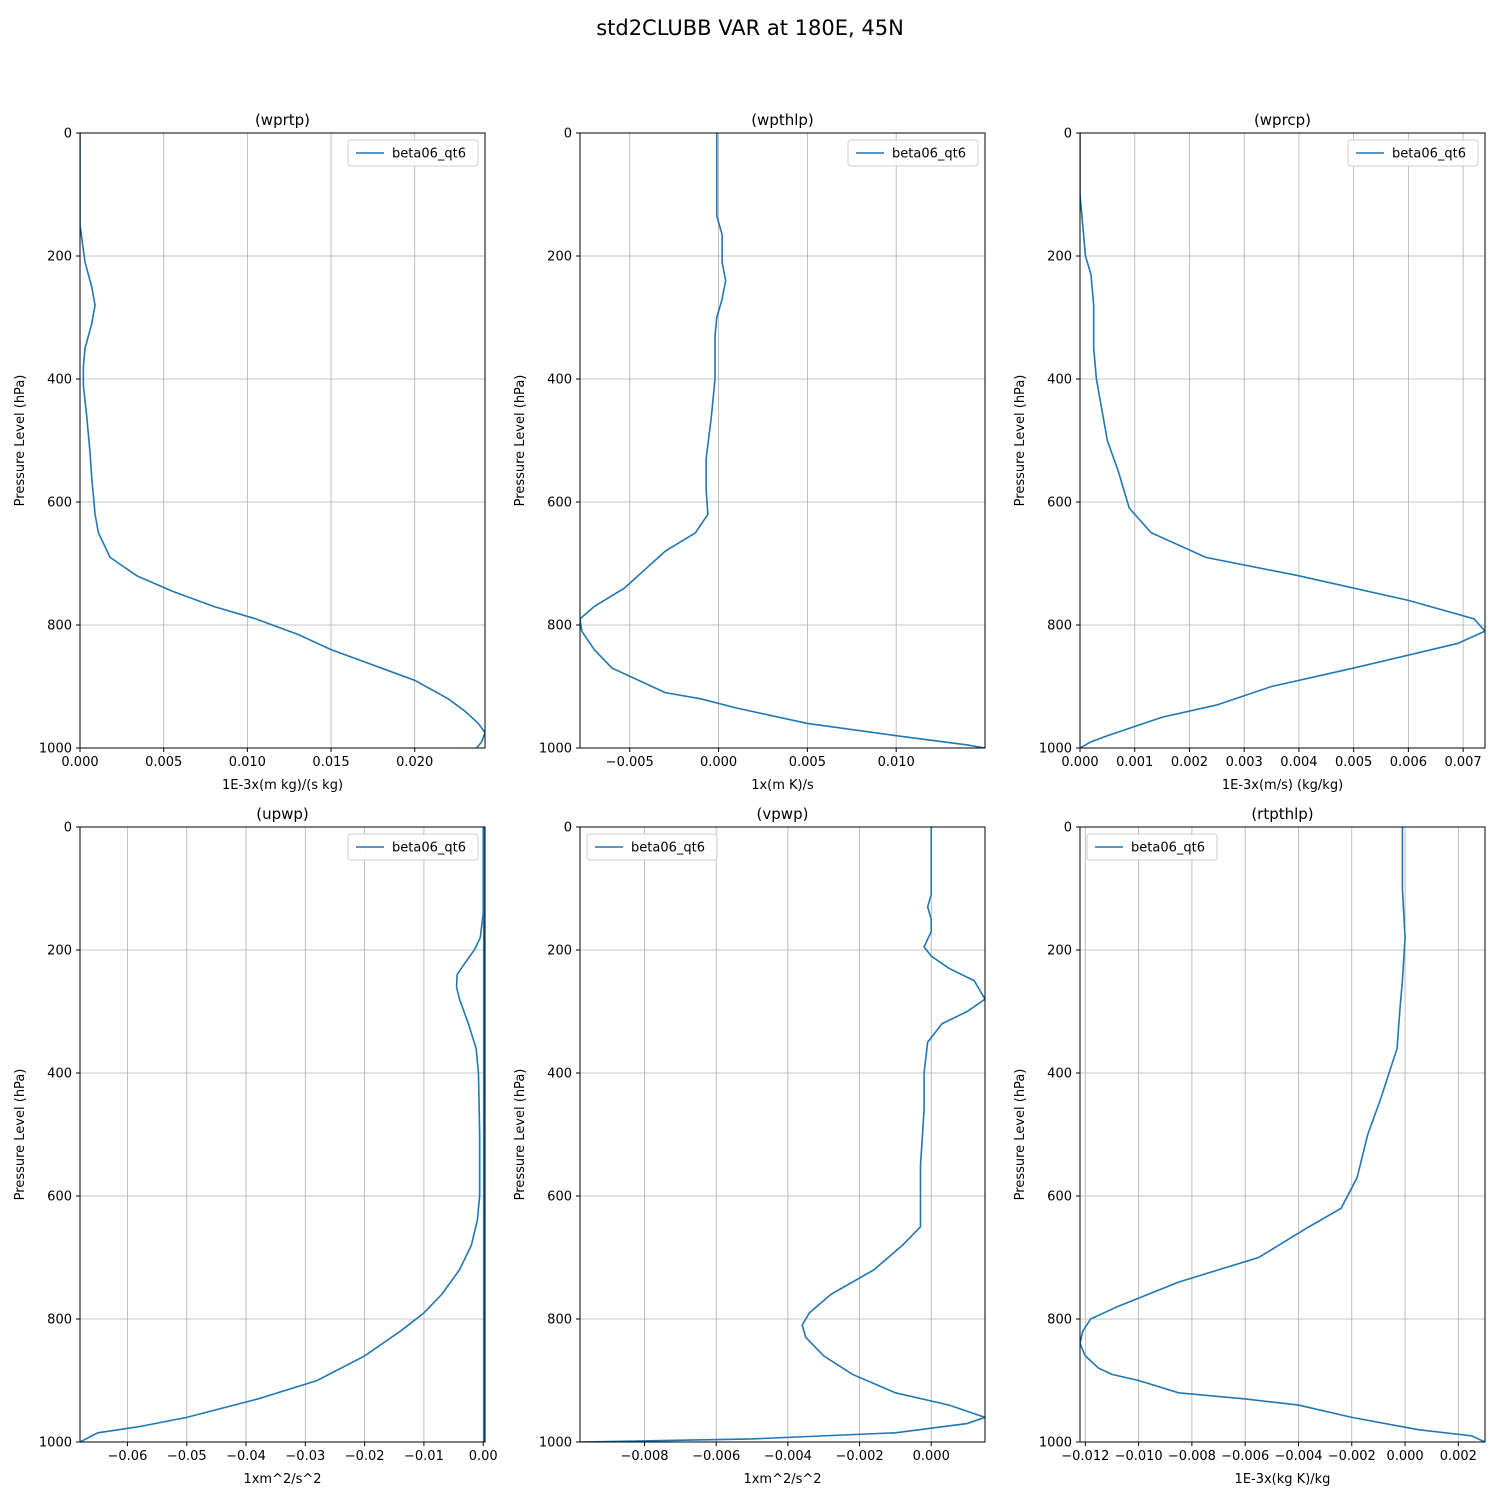 Image resolution: width=1500 pixels, height=1500 pixels. What do you see at coordinates (246, 1456) in the screenshot?
I see `x-tick-label: −0.04` at bounding box center [246, 1456].